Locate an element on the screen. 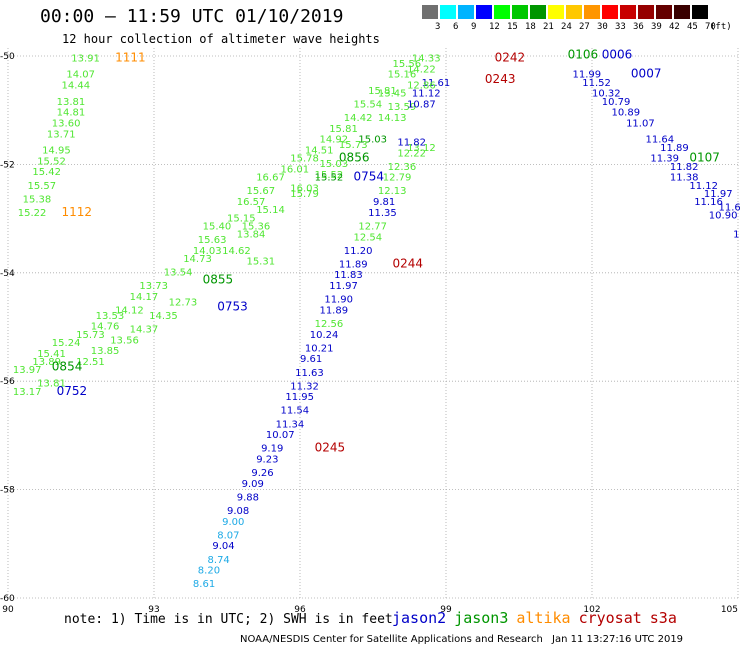 The image size is (740, 650). wave-height-label: 11.61 is located at coordinates (436, 83).